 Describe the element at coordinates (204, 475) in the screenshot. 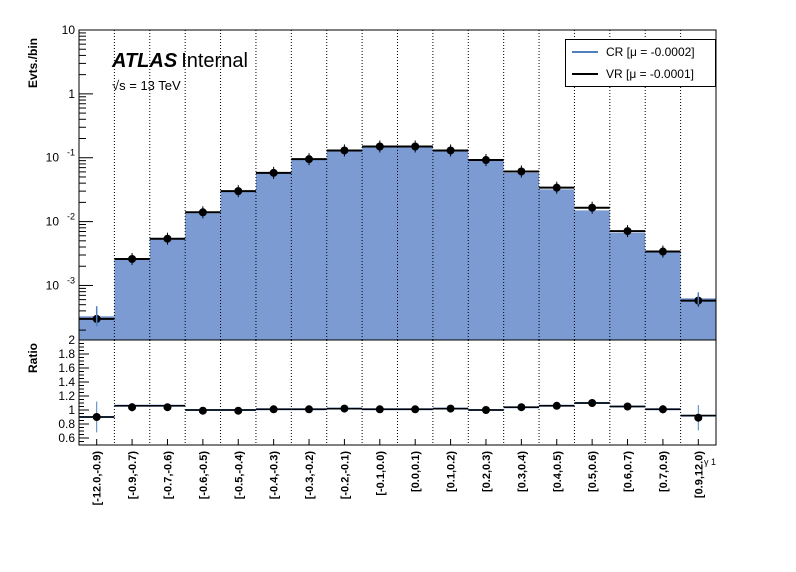

I see `x-category-label: [-0.6,-0.5)` at that location.